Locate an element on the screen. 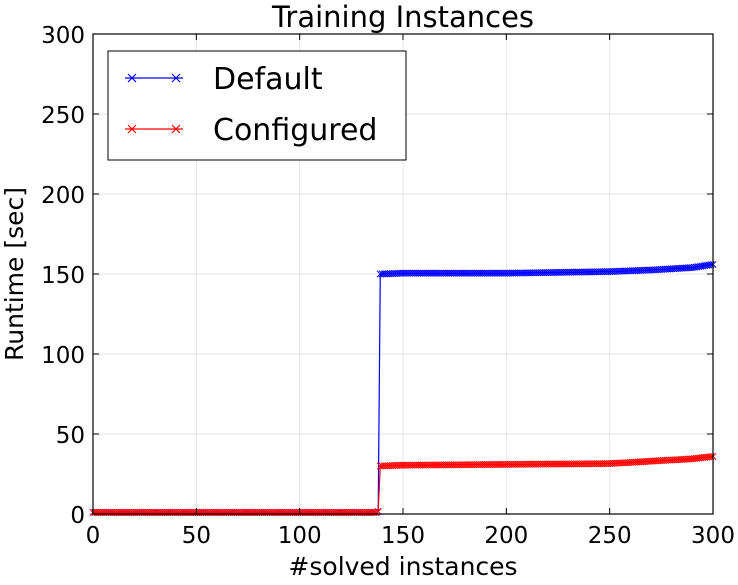 The image size is (738, 585). x-tick-label: 200 is located at coordinates (506, 536).